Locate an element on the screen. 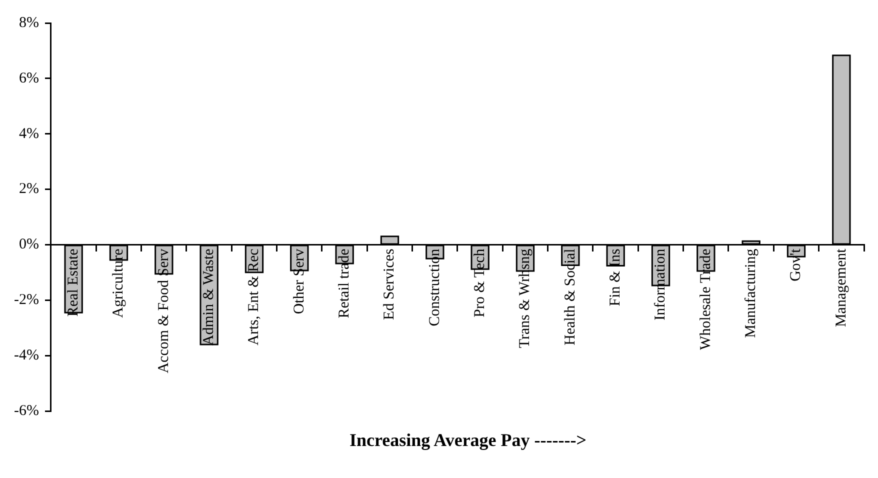  x-tick-label: Fin & Ins is located at coordinates (616, 277).